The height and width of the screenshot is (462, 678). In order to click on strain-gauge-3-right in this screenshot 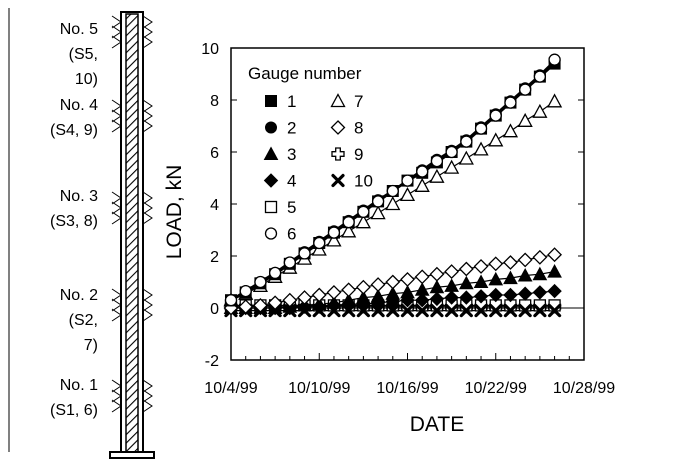, I will do `click(147, 208)`.